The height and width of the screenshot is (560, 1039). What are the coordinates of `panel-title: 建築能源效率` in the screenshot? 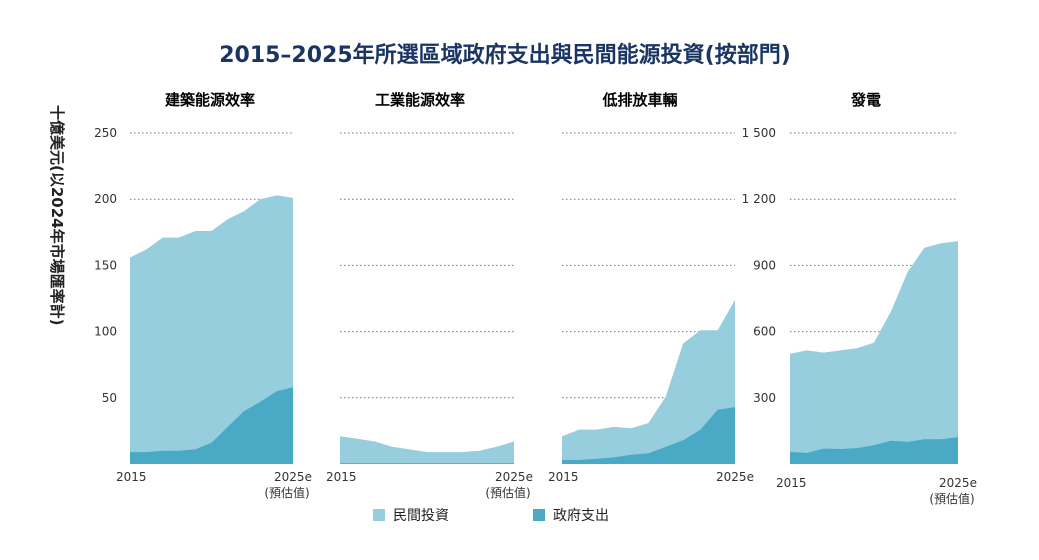 It's located at (210, 100).